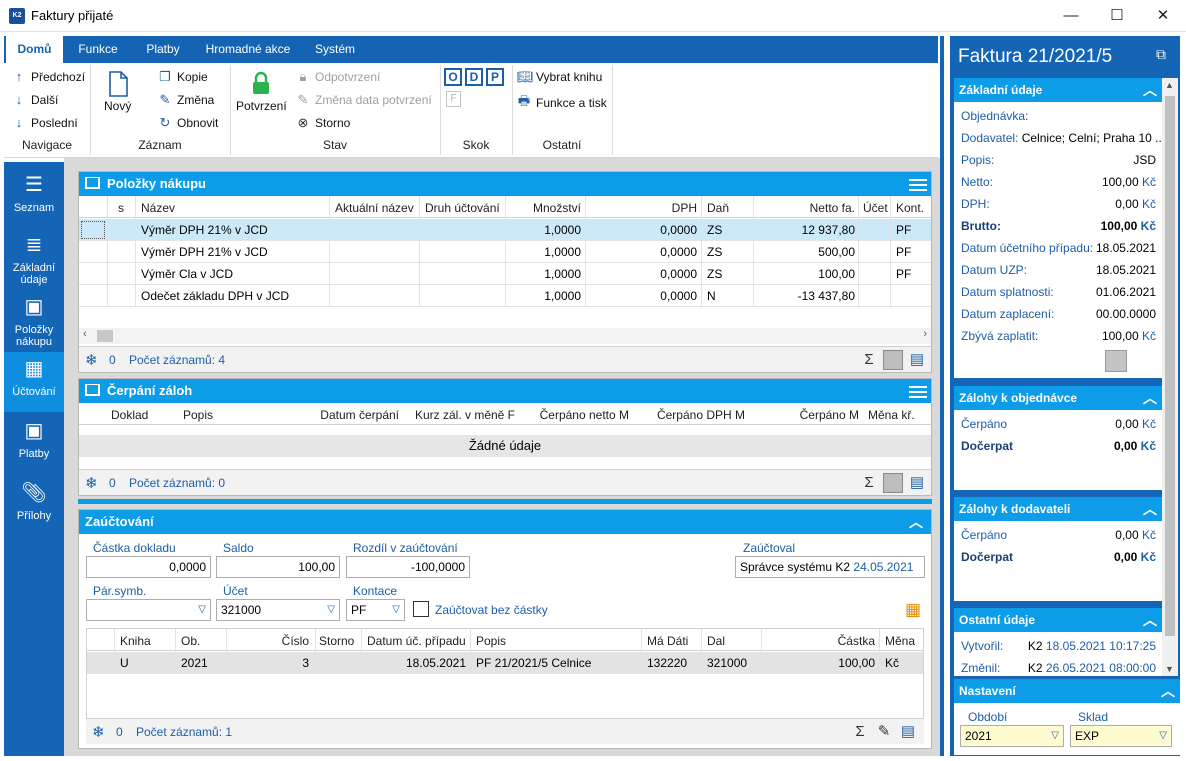  I want to click on col-vat: DPH, so click(684, 208).